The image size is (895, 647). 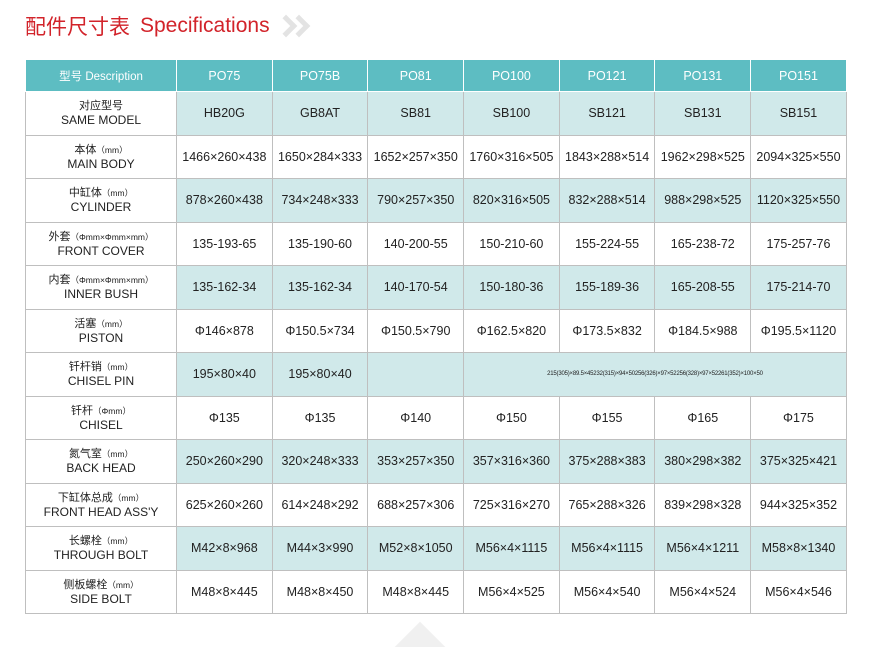 What do you see at coordinates (416, 504) in the screenshot?
I see `table-cell: 688×257×306` at bounding box center [416, 504].